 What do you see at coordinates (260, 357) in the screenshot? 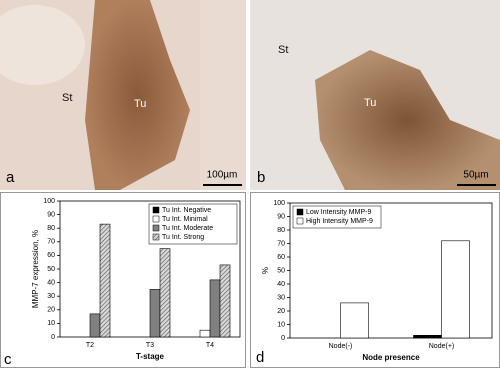
I see `panel-label: d` at bounding box center [260, 357].